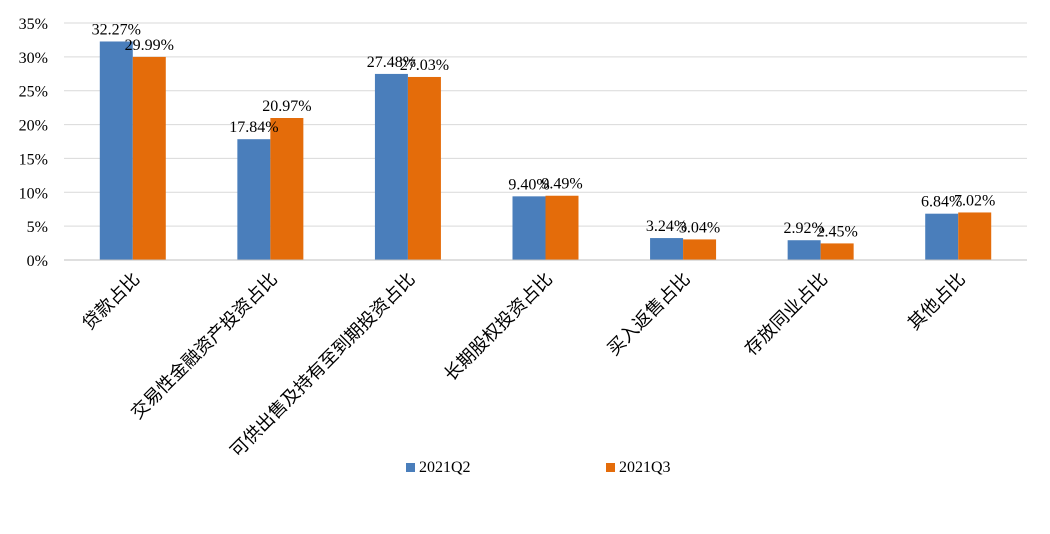 Image resolution: width=1050 pixels, height=534 pixels. What do you see at coordinates (610, 467) in the screenshot?
I see `legend-swatch-2021Q3` at bounding box center [610, 467].